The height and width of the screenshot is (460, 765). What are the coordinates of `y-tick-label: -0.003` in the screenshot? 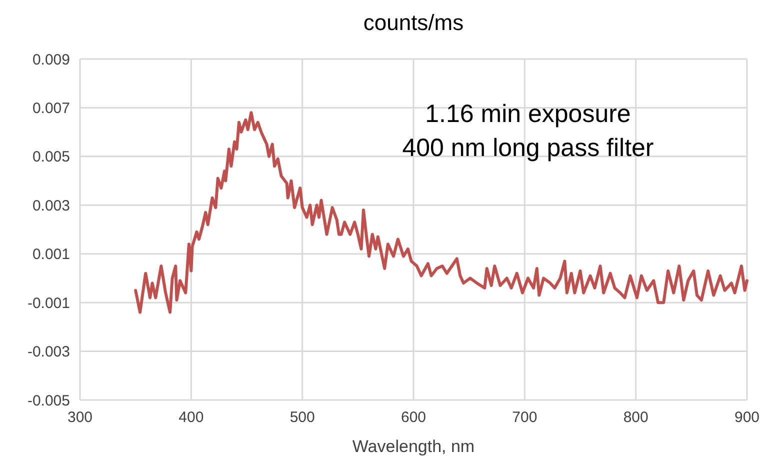 It's located at (48, 352).